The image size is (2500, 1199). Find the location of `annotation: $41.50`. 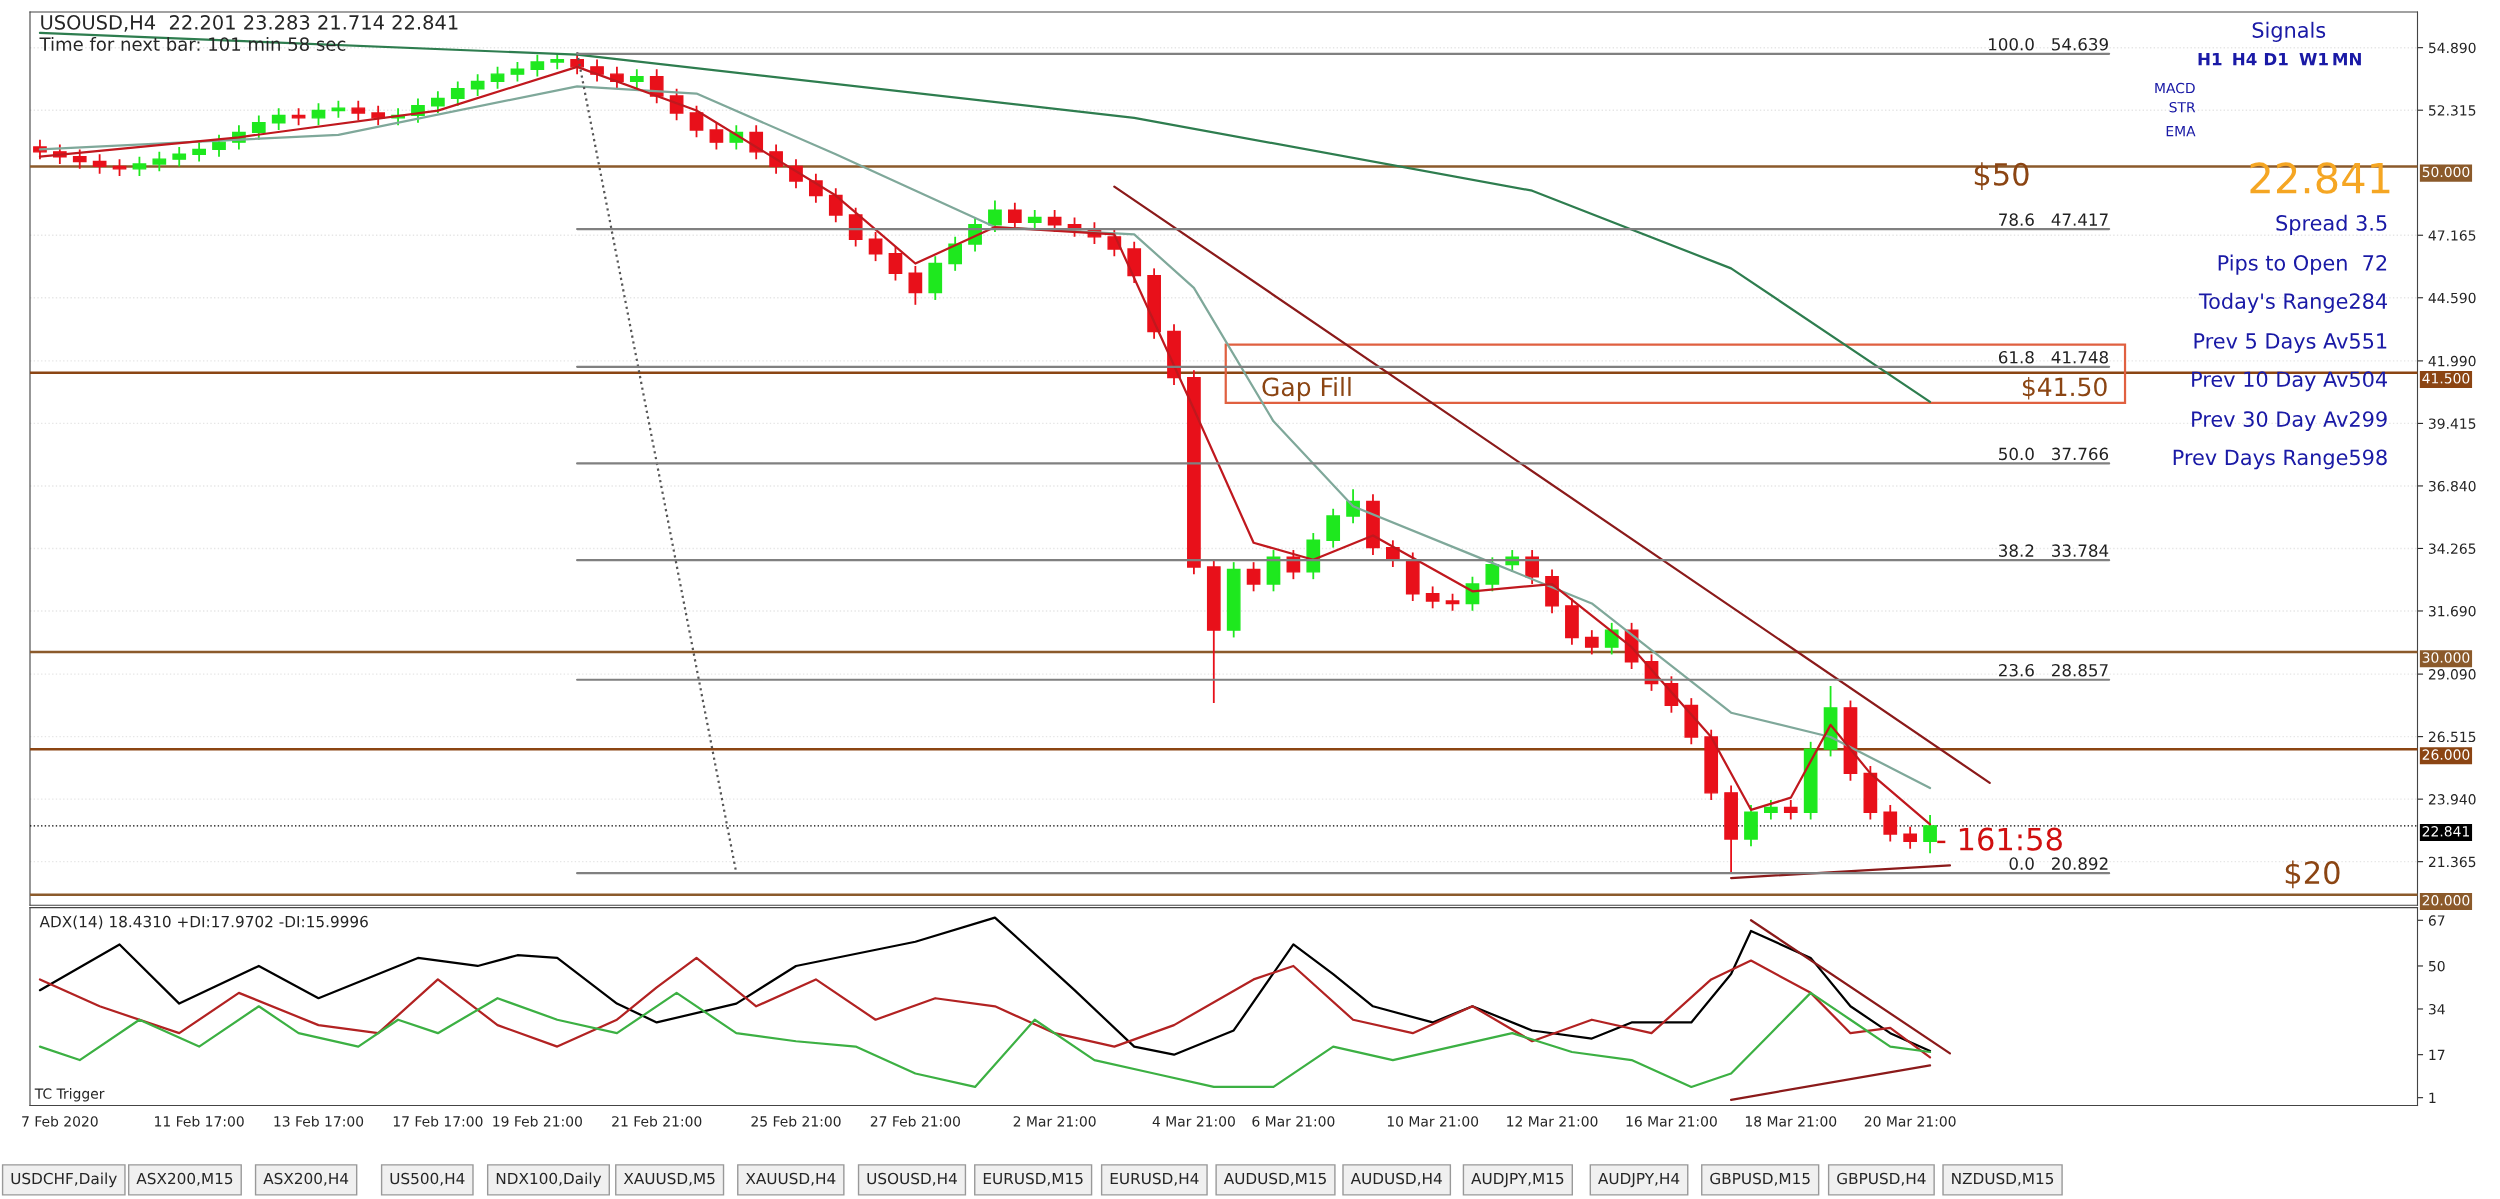

annotation: $41.50 is located at coordinates (2064, 388).